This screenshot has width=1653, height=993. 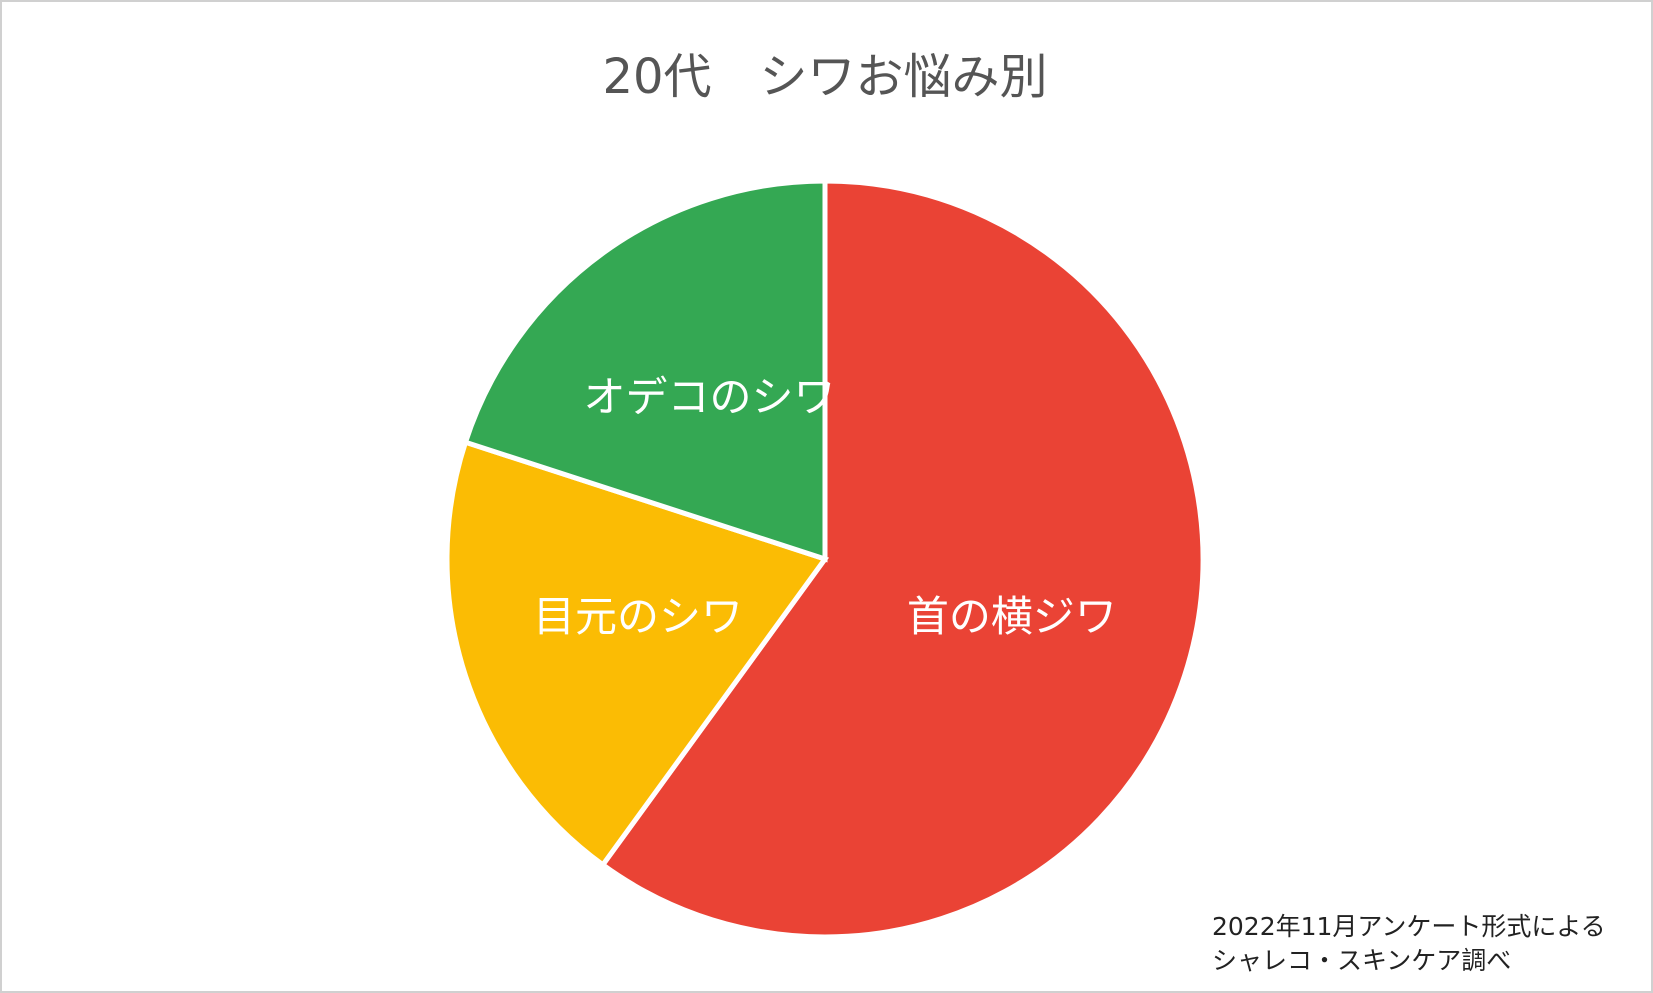 I want to click on footnote: シャレコ・スキンケア調べ, so click(x=1361, y=960).